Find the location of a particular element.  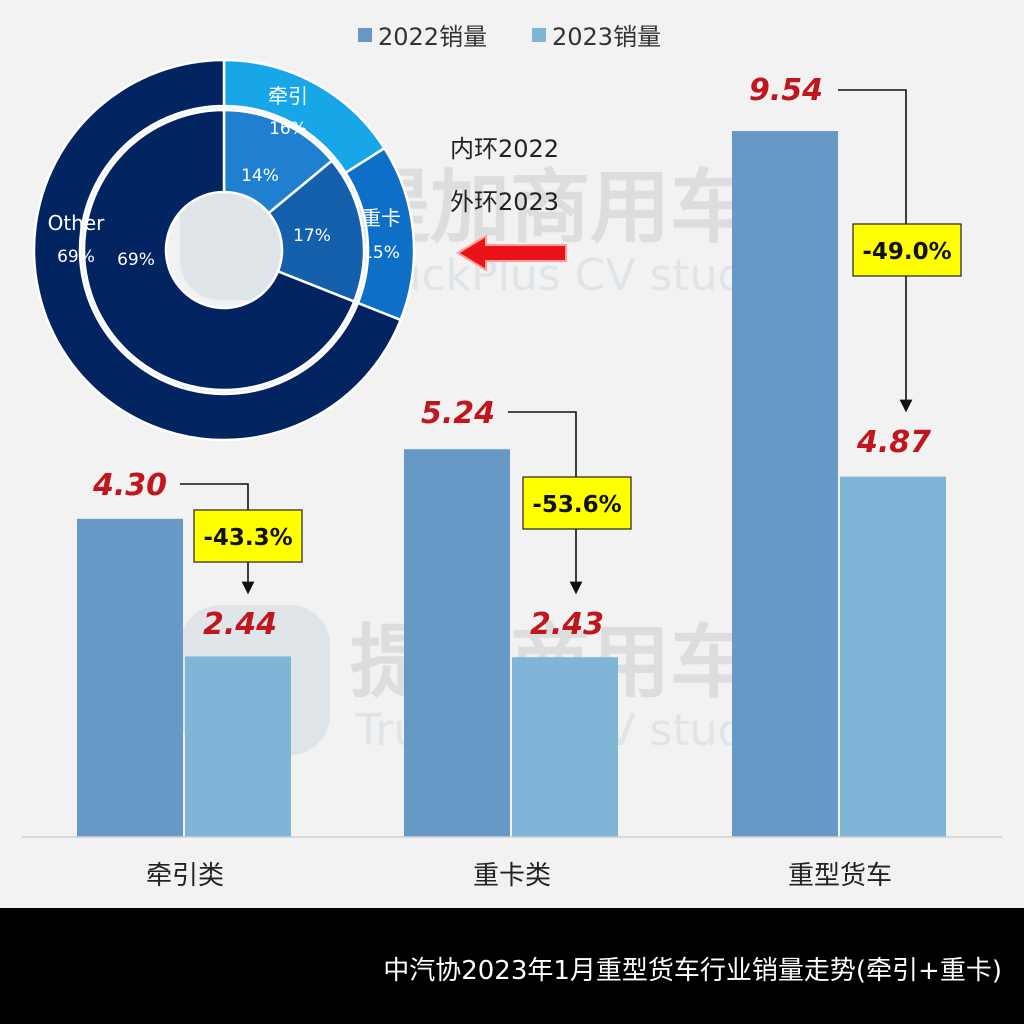

legend-label-2022: 2022销量 is located at coordinates (432, 37).